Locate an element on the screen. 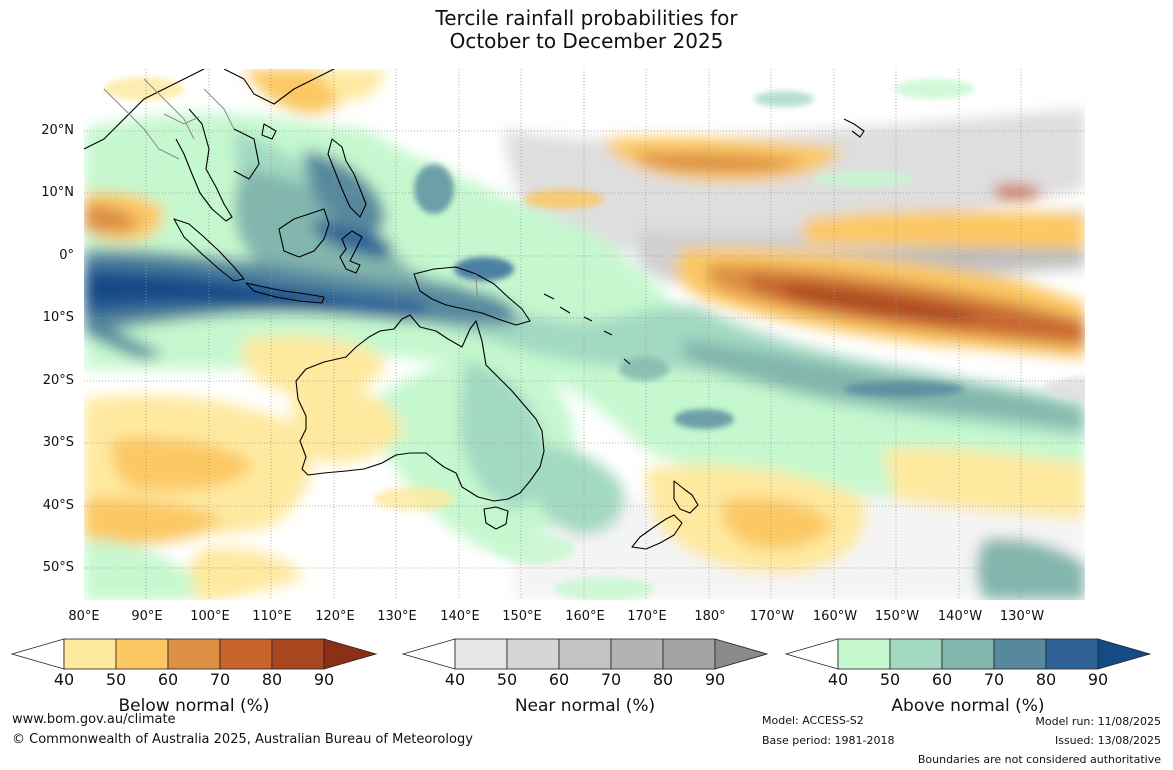 This screenshot has width=1173, height=770. new-zealand-south-outline is located at coordinates (657, 532).